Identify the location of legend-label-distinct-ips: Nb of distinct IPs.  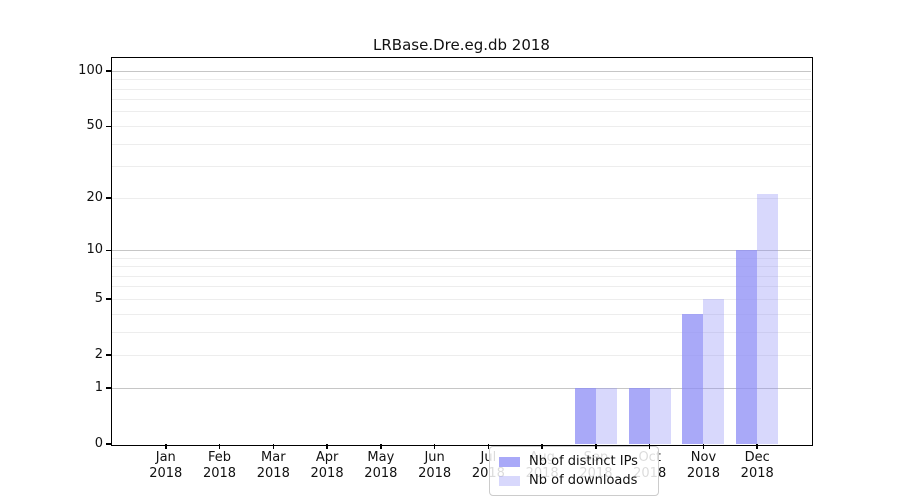
(583, 461).